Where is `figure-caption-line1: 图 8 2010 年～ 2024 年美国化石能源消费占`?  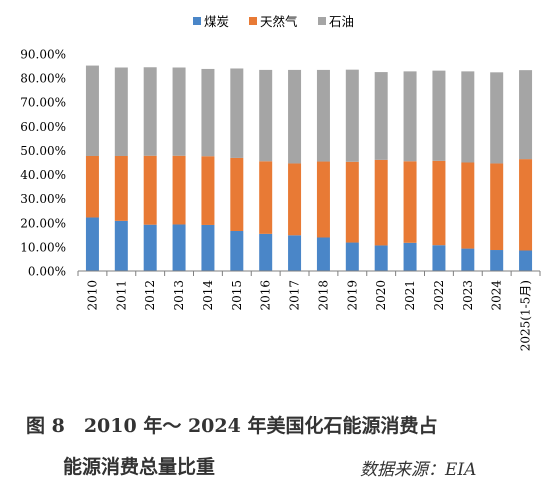
figure-caption-line1: 图 8 2010 年～ 2024 年美国化石能源消费占 is located at coordinates (232, 426).